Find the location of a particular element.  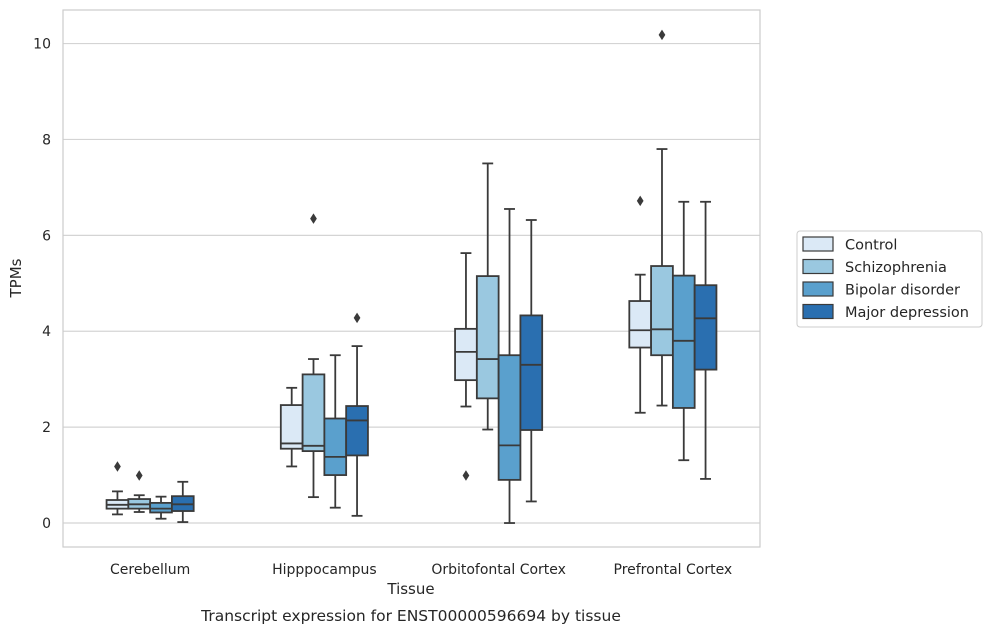

x-tick-label-0: Cerebellum is located at coordinates (150, 570).